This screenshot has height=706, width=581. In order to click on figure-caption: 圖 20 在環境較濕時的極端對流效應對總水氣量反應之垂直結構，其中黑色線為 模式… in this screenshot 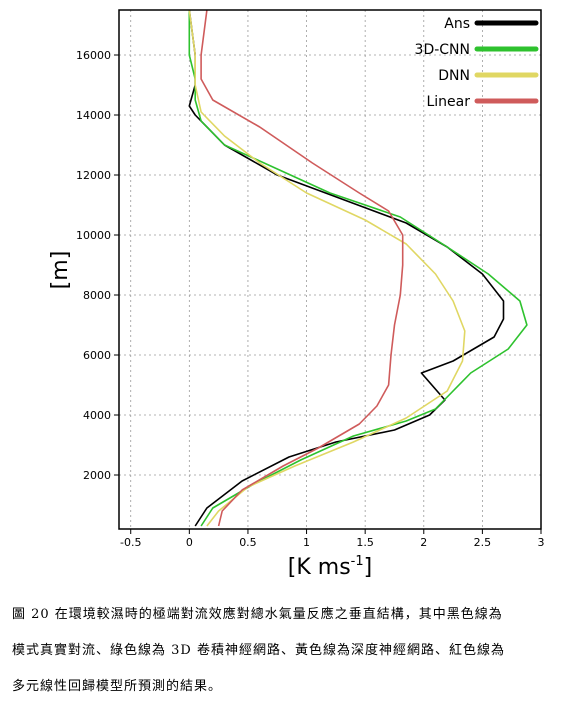, I will do `click(292, 651)`.